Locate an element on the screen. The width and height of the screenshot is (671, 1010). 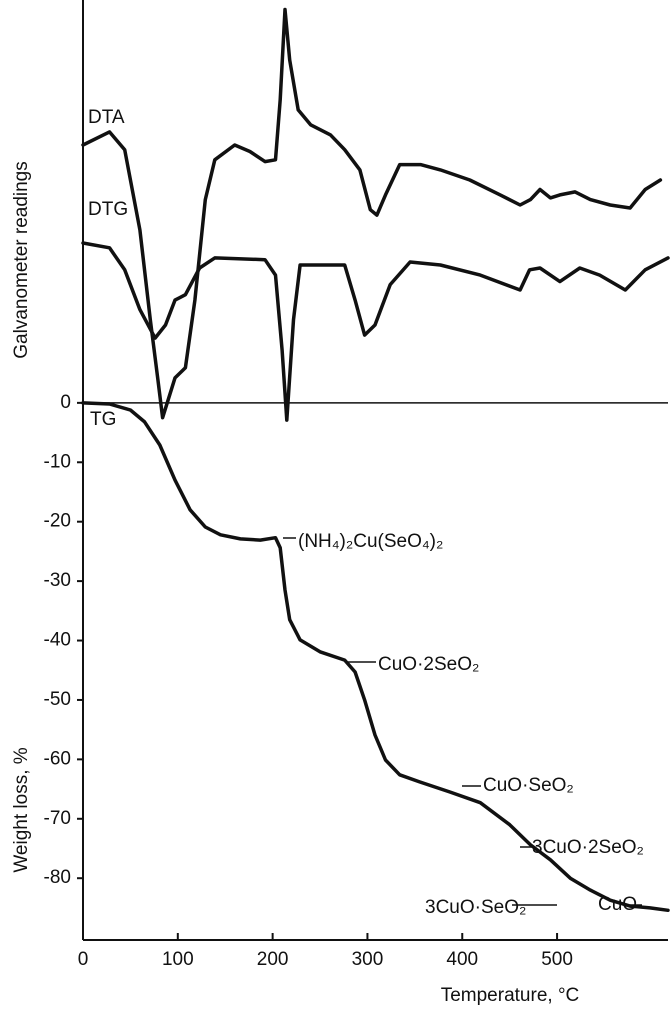
x-tick-label: 100 is located at coordinates (178, 959).